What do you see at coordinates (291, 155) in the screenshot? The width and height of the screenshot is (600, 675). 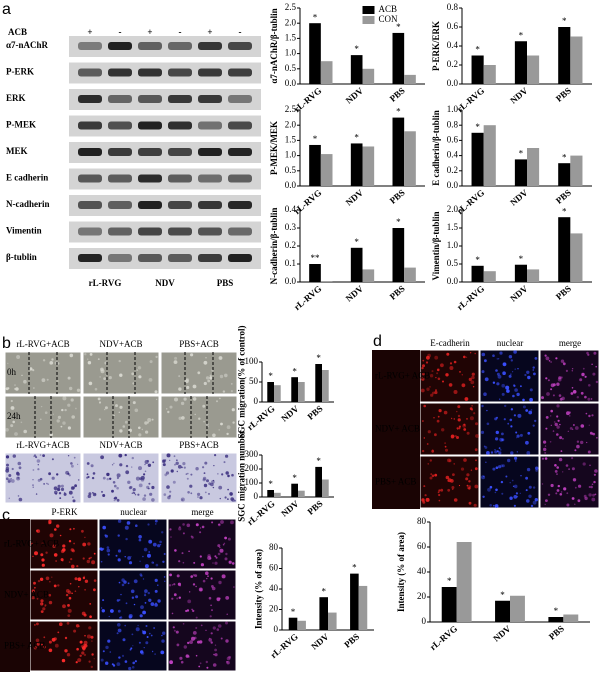 I see `y-tick-label: 1.0` at bounding box center [291, 155].